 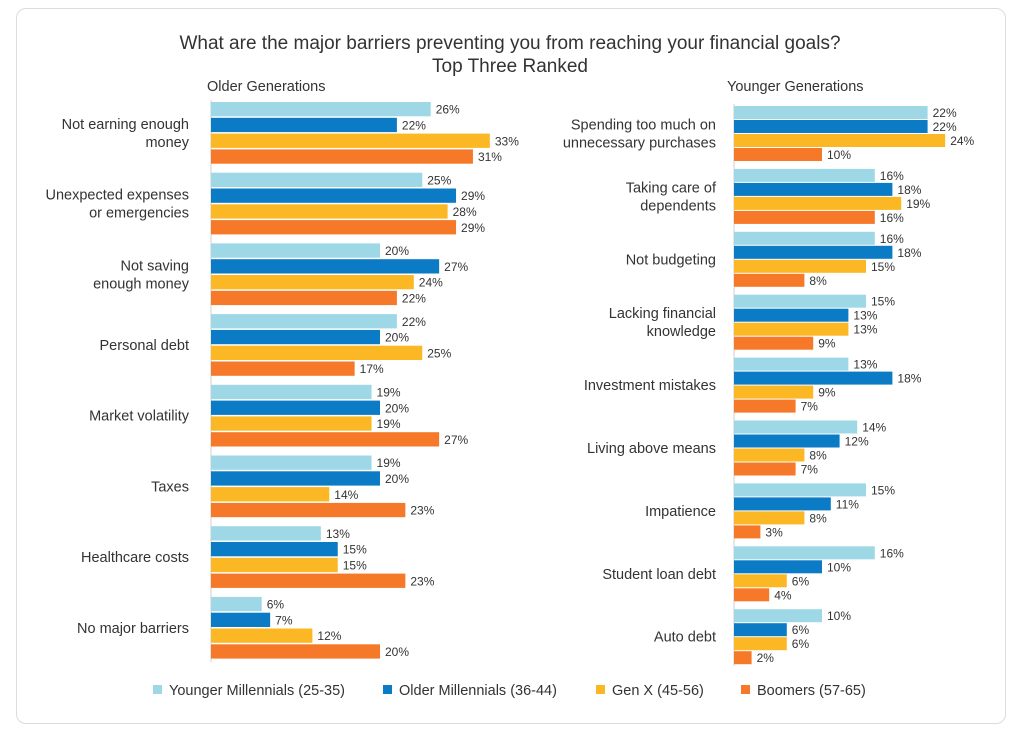 I want to click on legend-item-younger-millennials: Younger Millennials (25-35), so click(x=249, y=691).